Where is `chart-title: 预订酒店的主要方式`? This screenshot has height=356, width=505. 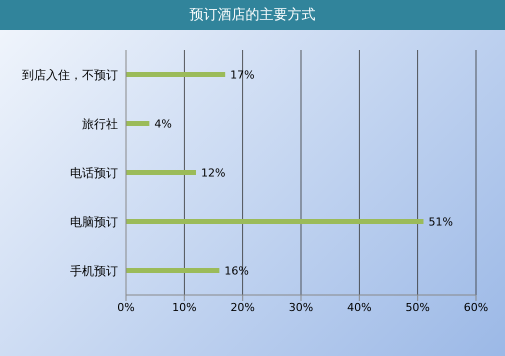
chart-title: 预订酒店的主要方式 is located at coordinates (252, 15).